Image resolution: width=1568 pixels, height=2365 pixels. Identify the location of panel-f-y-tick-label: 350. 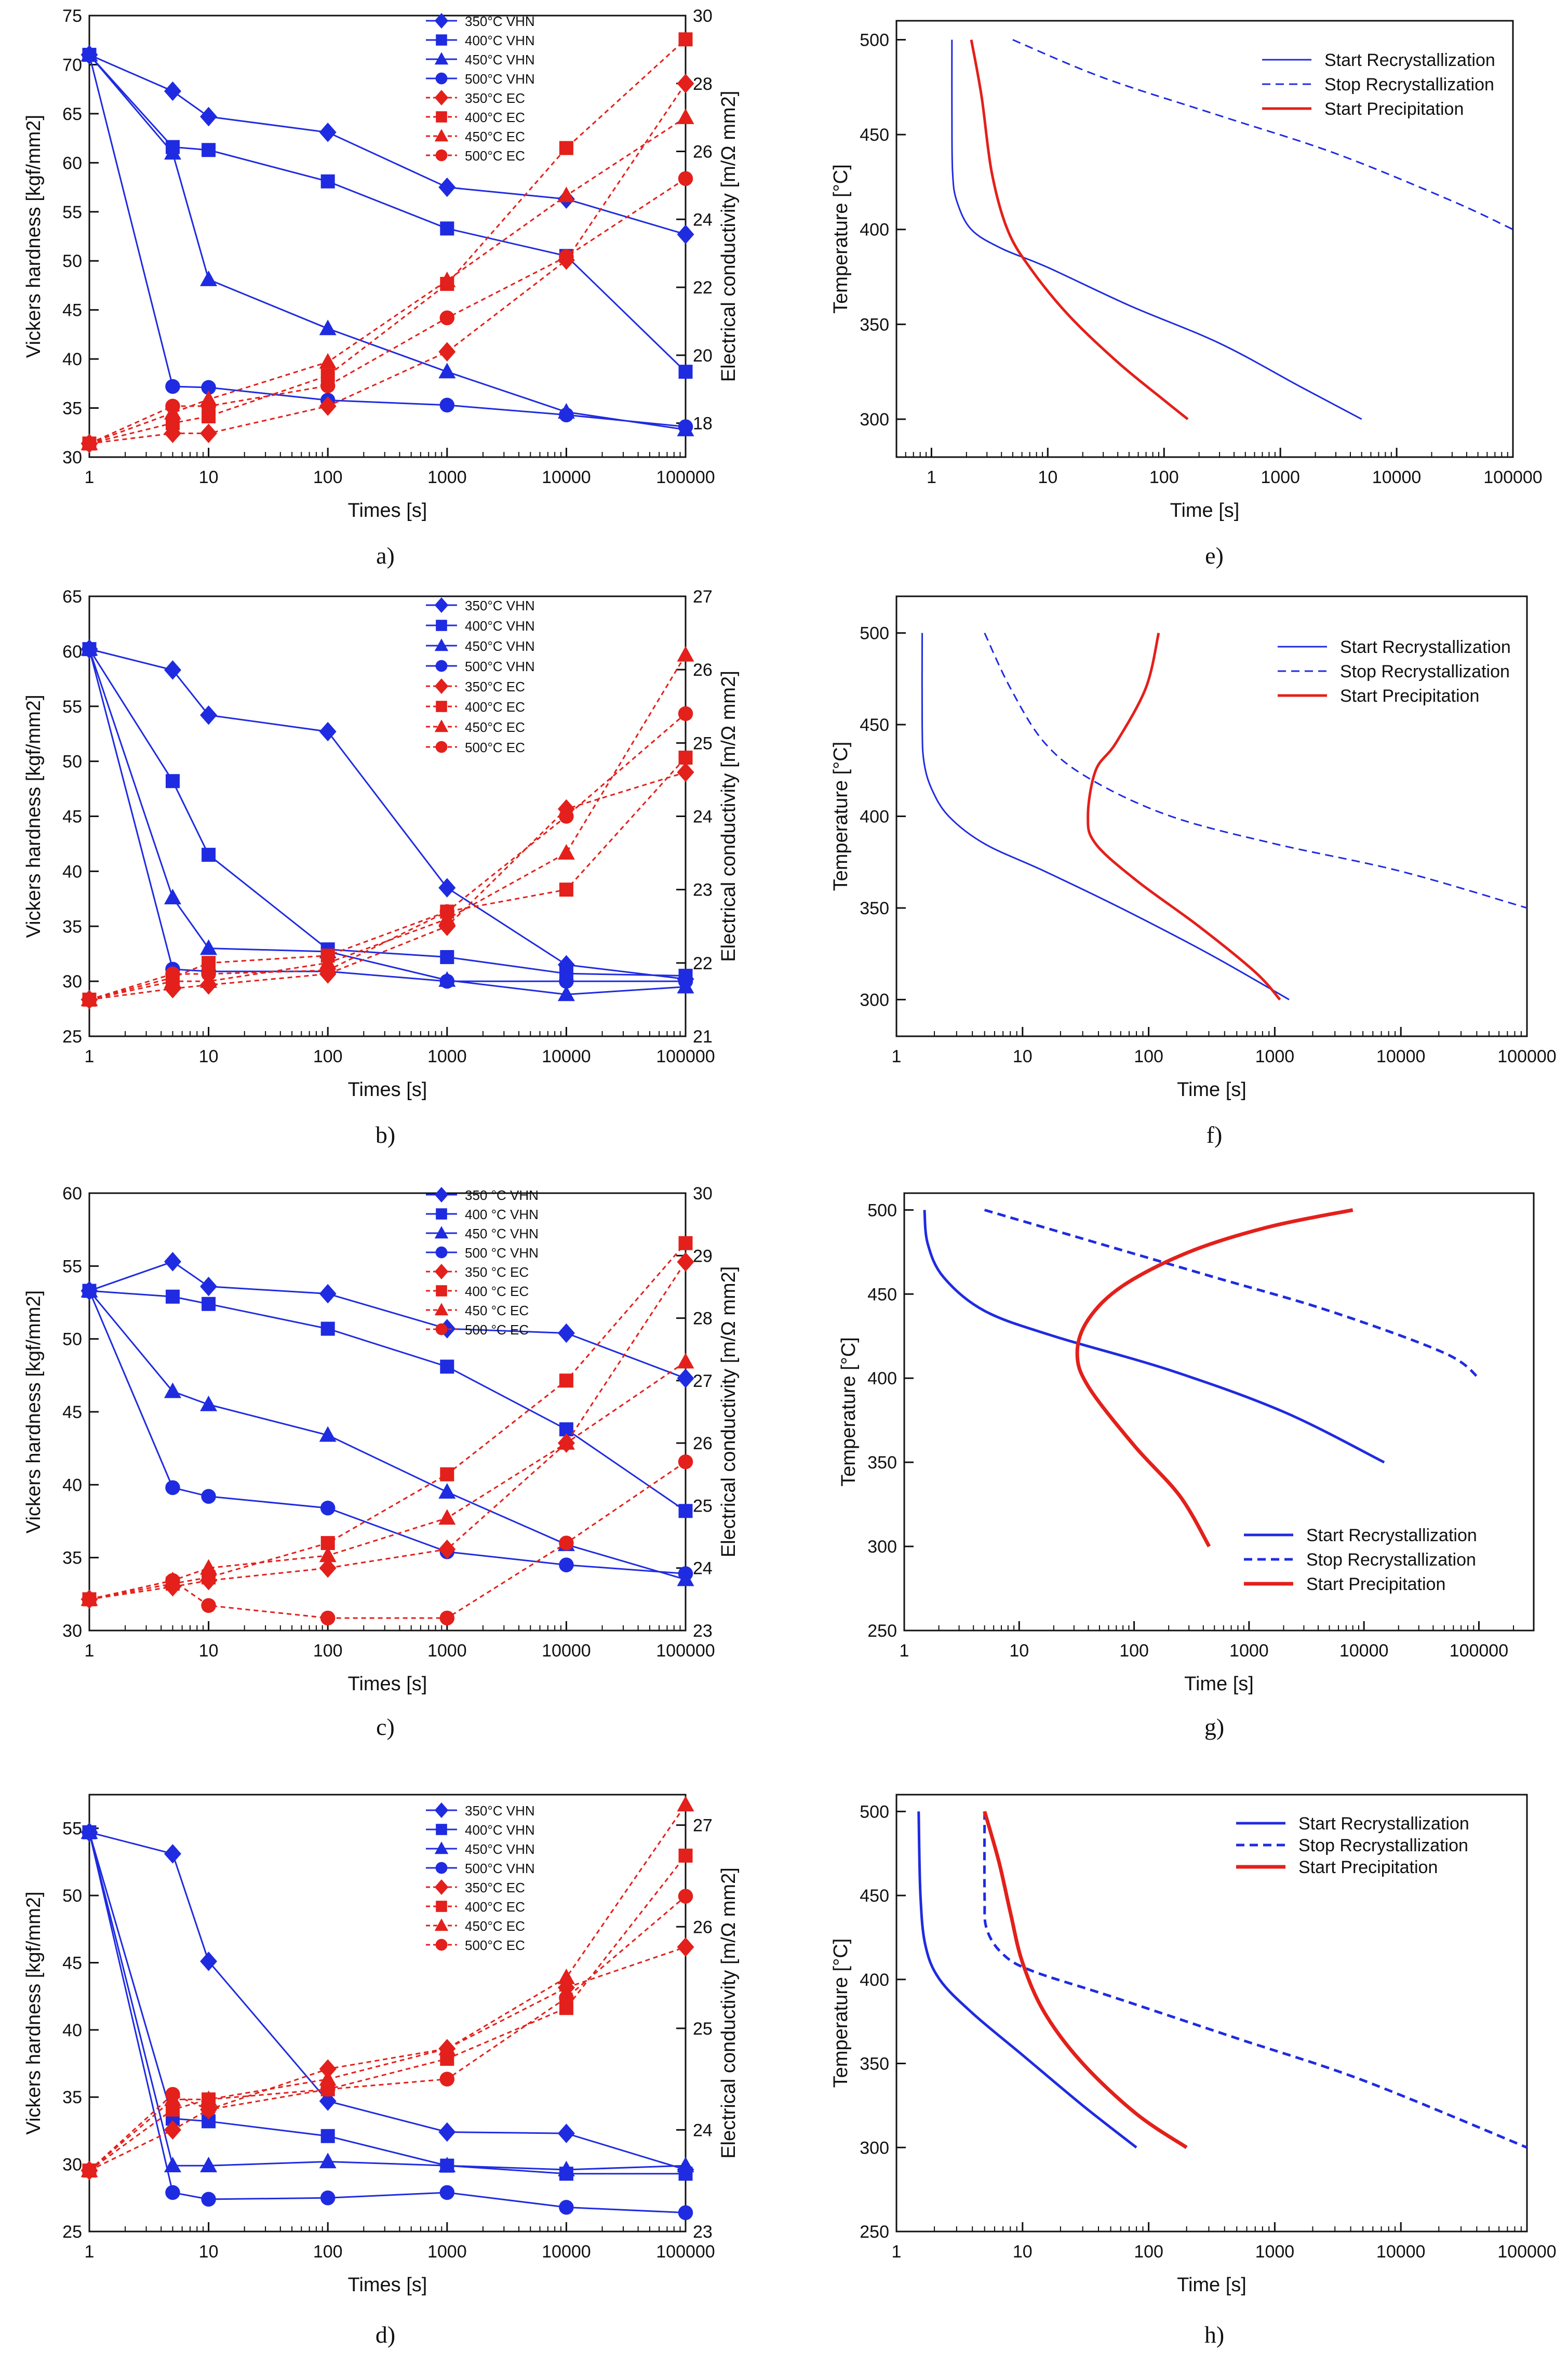
(874, 908).